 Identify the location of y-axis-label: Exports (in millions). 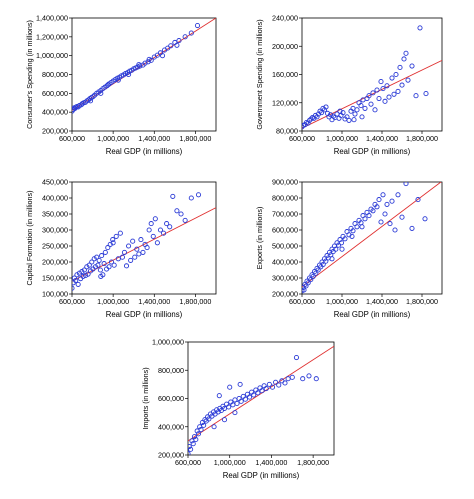
(259, 238).